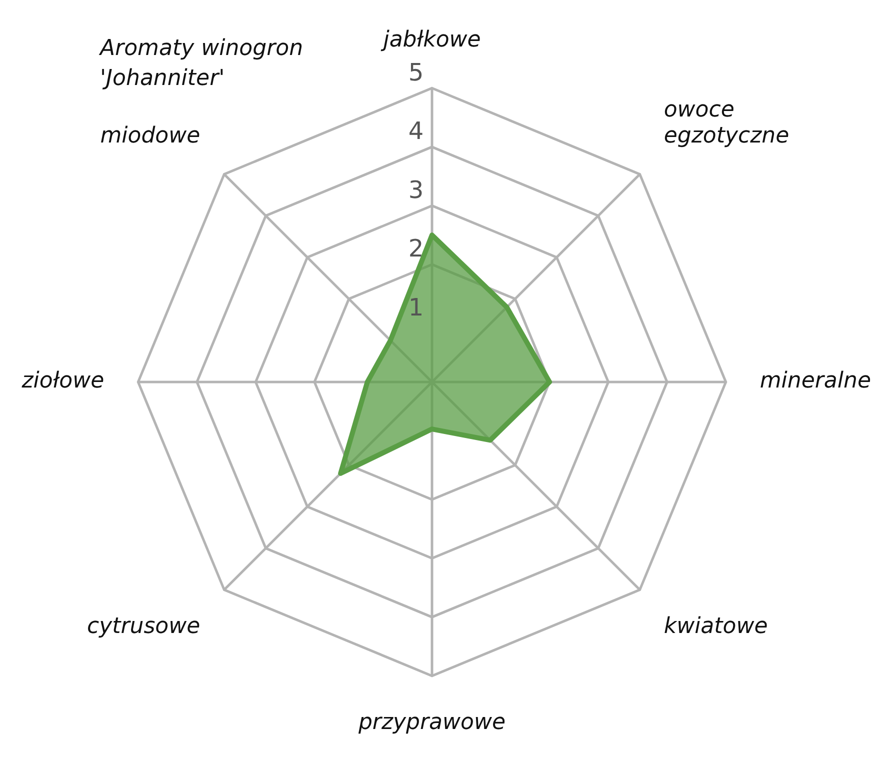  What do you see at coordinates (143, 626) in the screenshot?
I see `spoke-label: cytrusowe` at bounding box center [143, 626].